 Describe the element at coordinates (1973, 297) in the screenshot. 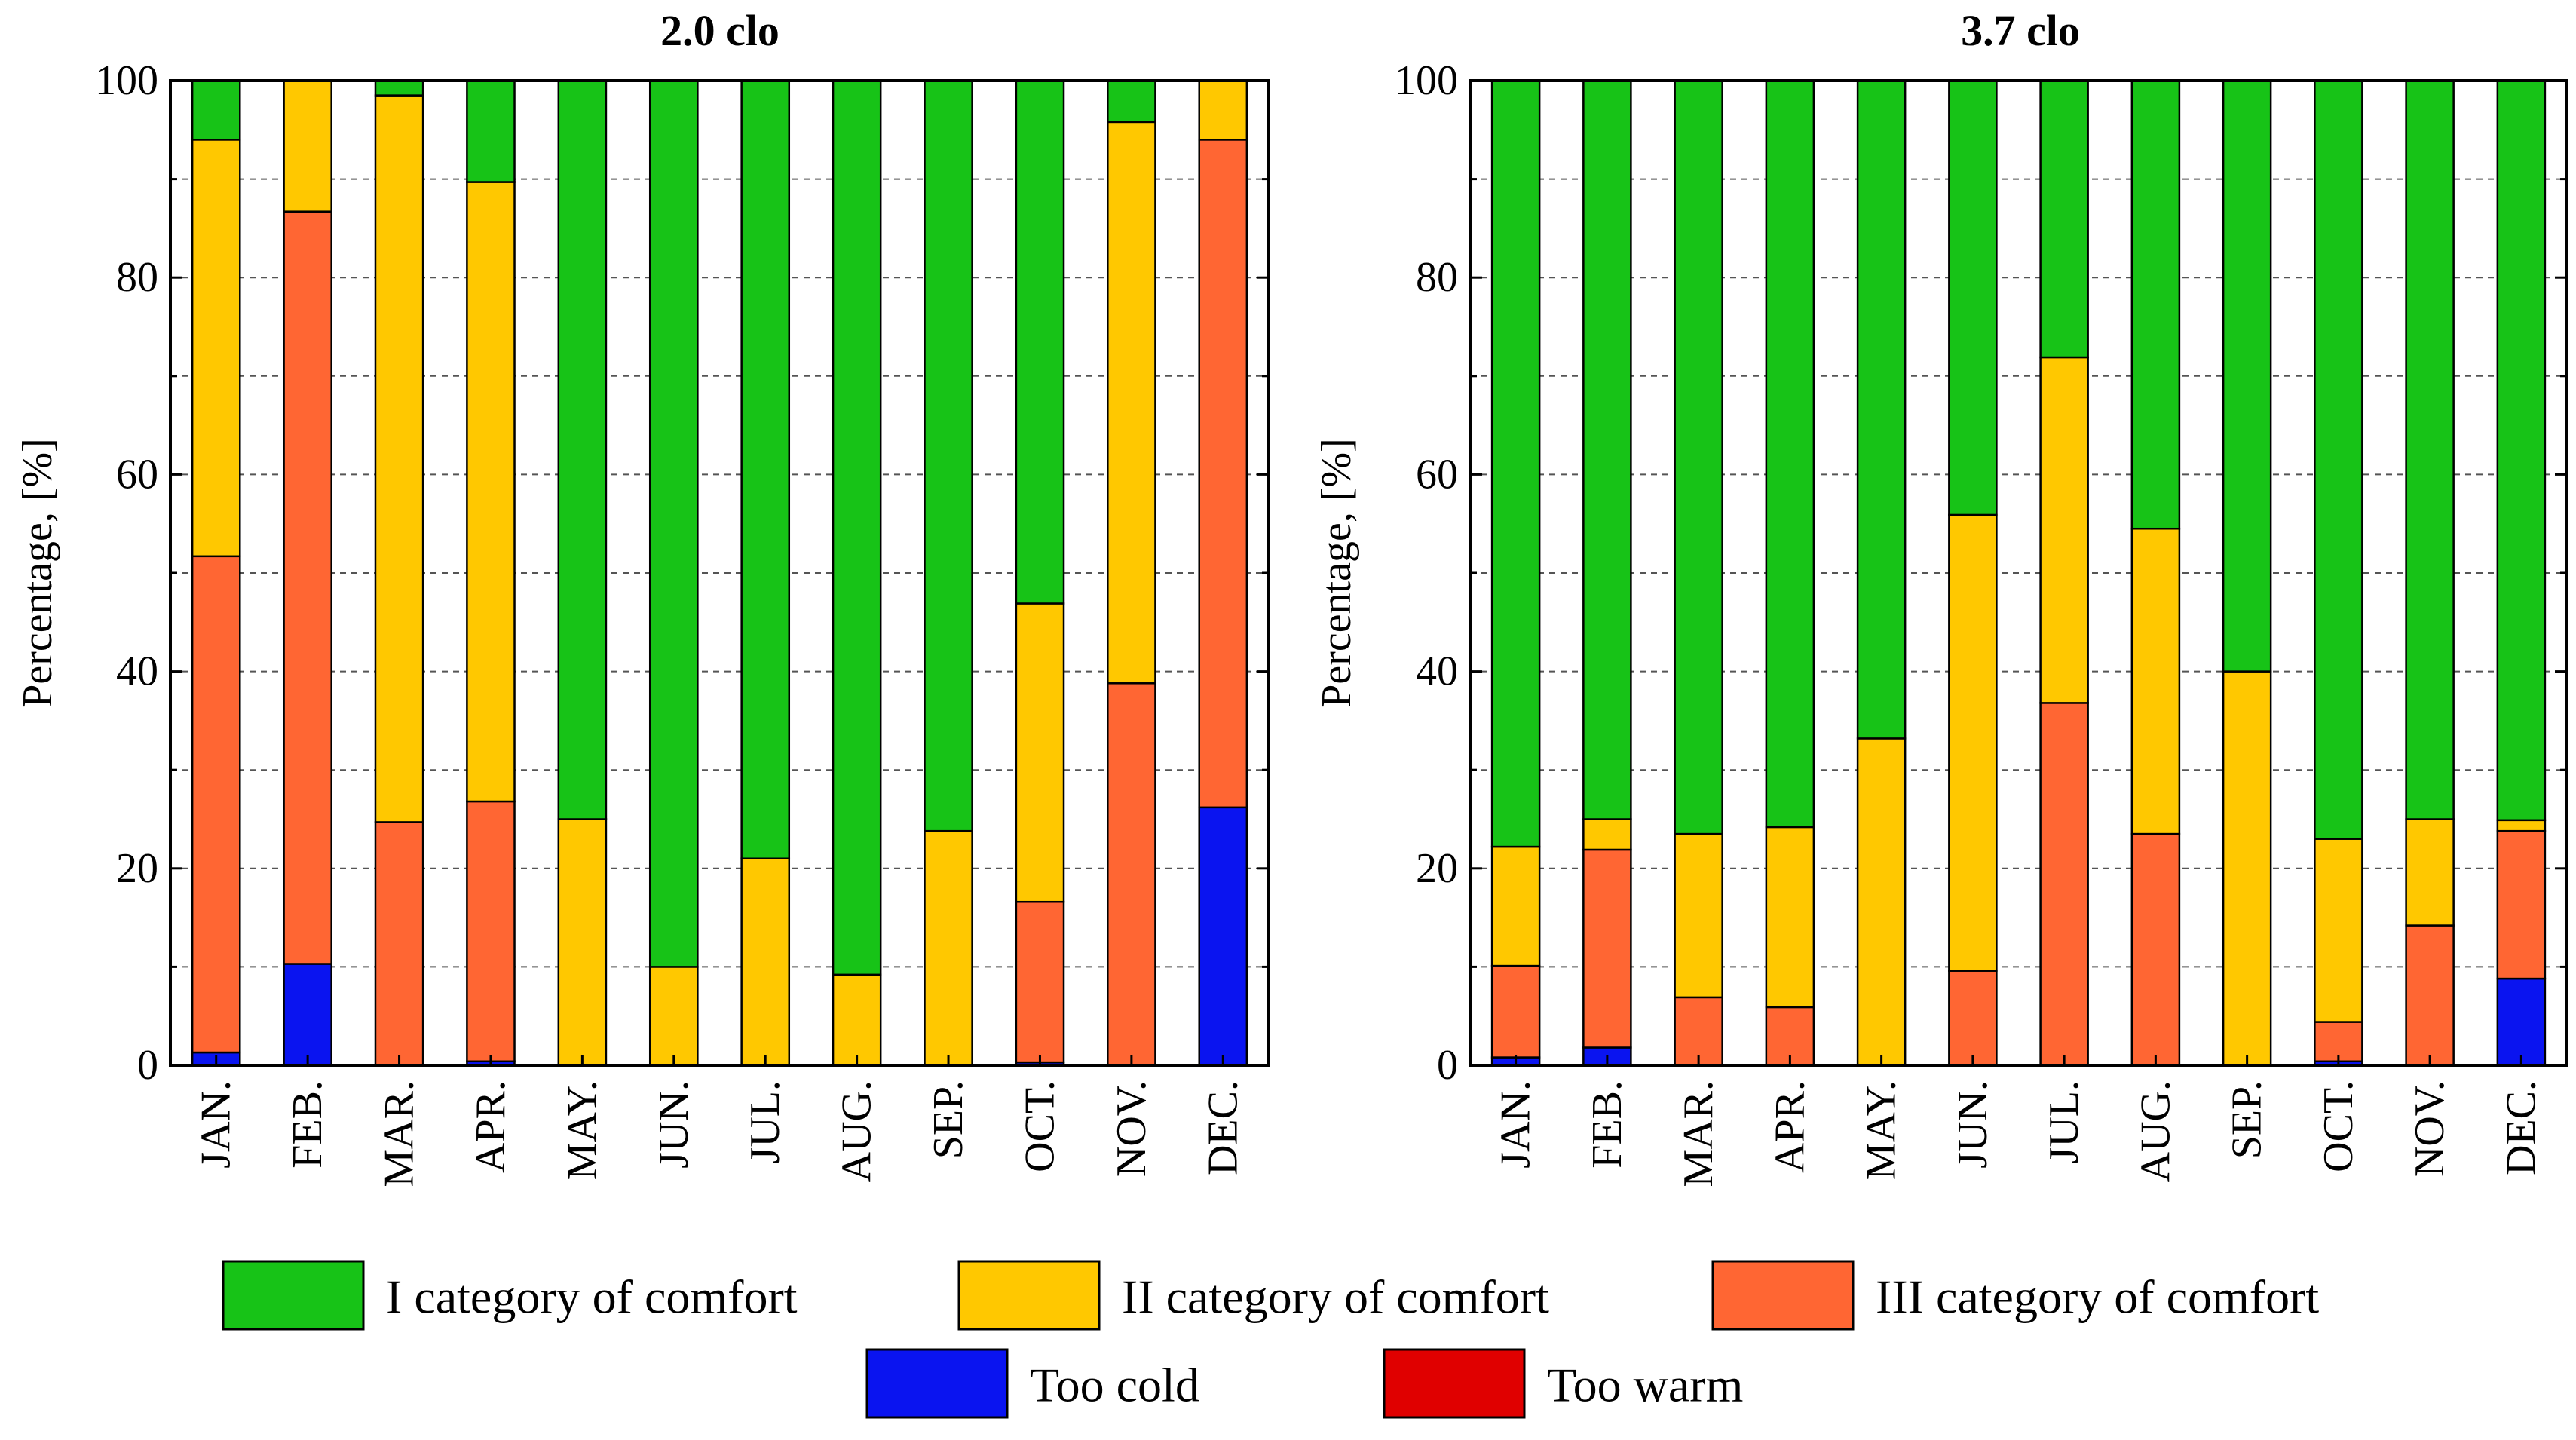

I see `bar-i-category-of-comfort-jun` at that location.